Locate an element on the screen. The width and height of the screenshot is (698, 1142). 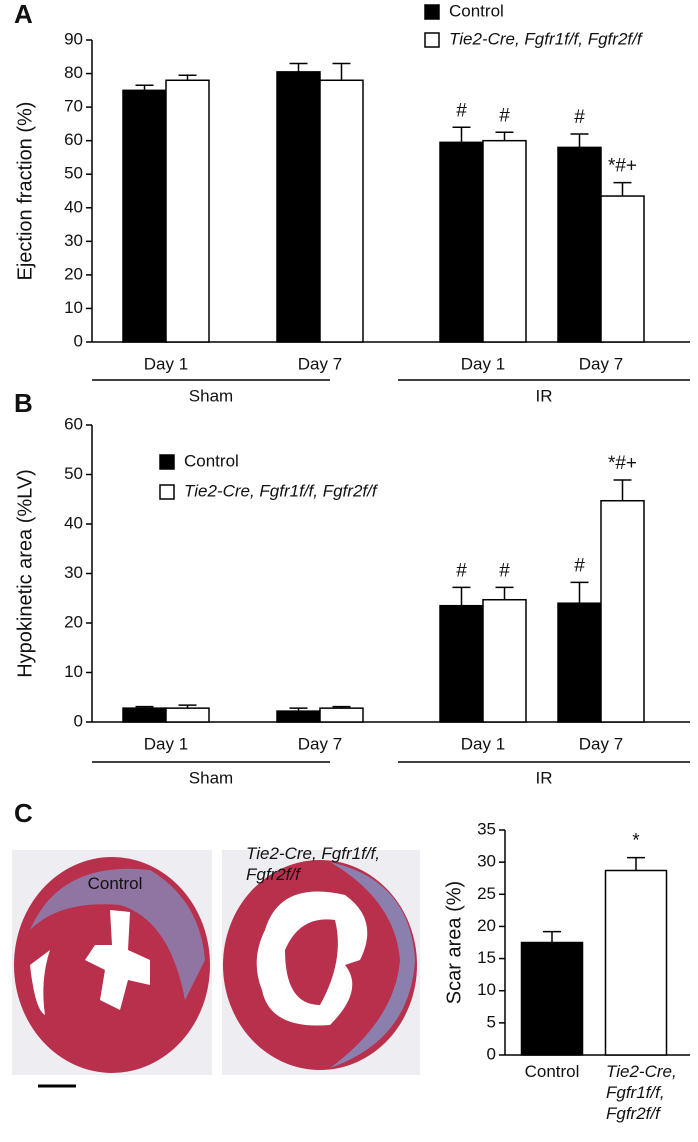
y-tick-label: 90 is located at coordinates (73, 38).